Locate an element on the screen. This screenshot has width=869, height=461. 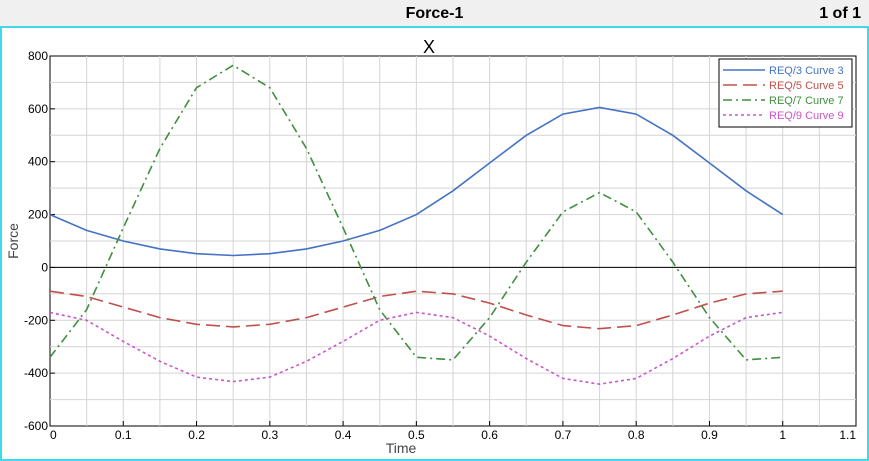
x-tick-label: 0.8 is located at coordinates (636, 435).